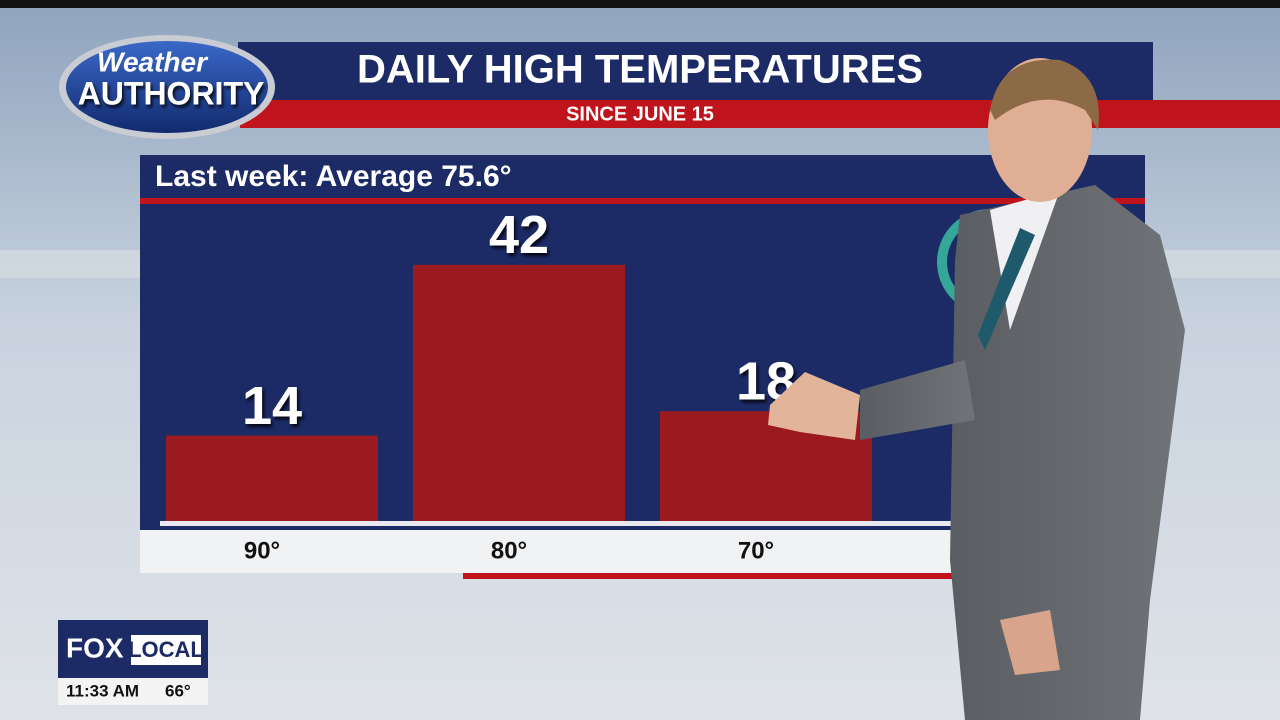 Image resolution: width=1280 pixels, height=720 pixels. What do you see at coordinates (547, 551) in the screenshot?
I see `label-bar` at bounding box center [547, 551].